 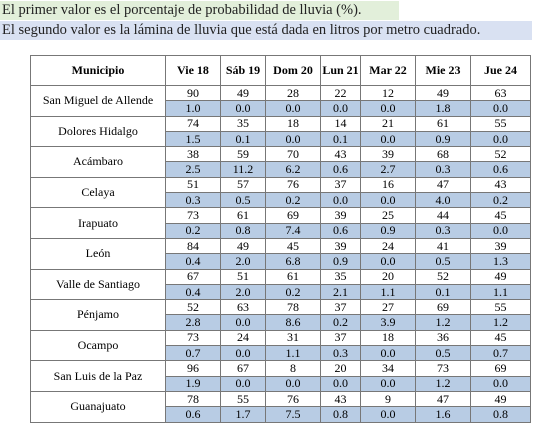 What do you see at coordinates (443, 200) in the screenshot?
I see `rainfall-cell: 4.0` at bounding box center [443, 200].